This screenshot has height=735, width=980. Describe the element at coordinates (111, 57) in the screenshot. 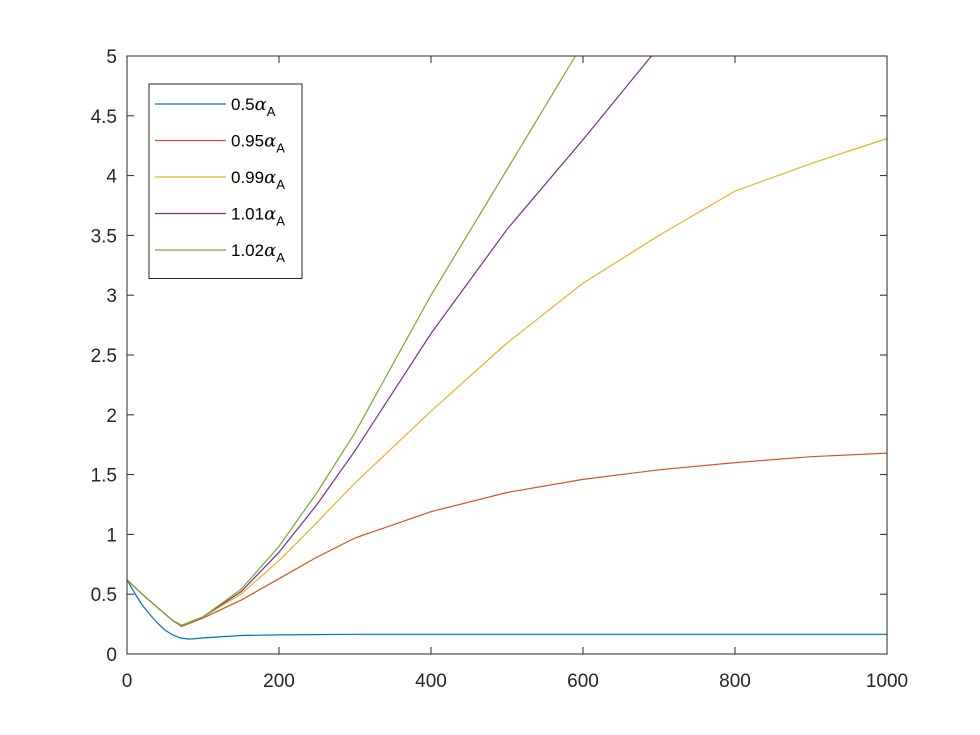

I see `y-tick-label: 5` at that location.